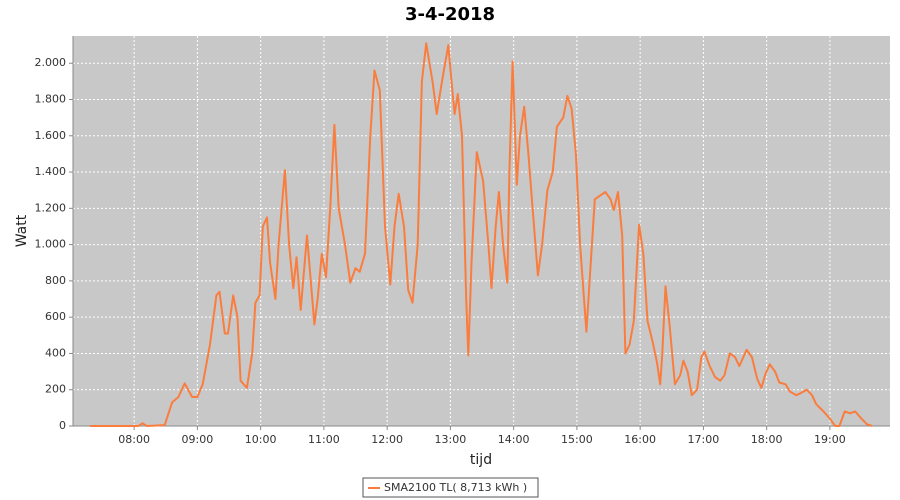  I want to click on x-tick-label: 18:00, so click(767, 439).